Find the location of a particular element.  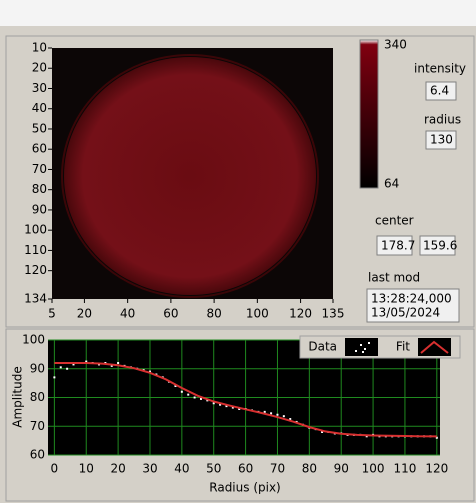

last-mod-label: last mod is located at coordinates (394, 278).